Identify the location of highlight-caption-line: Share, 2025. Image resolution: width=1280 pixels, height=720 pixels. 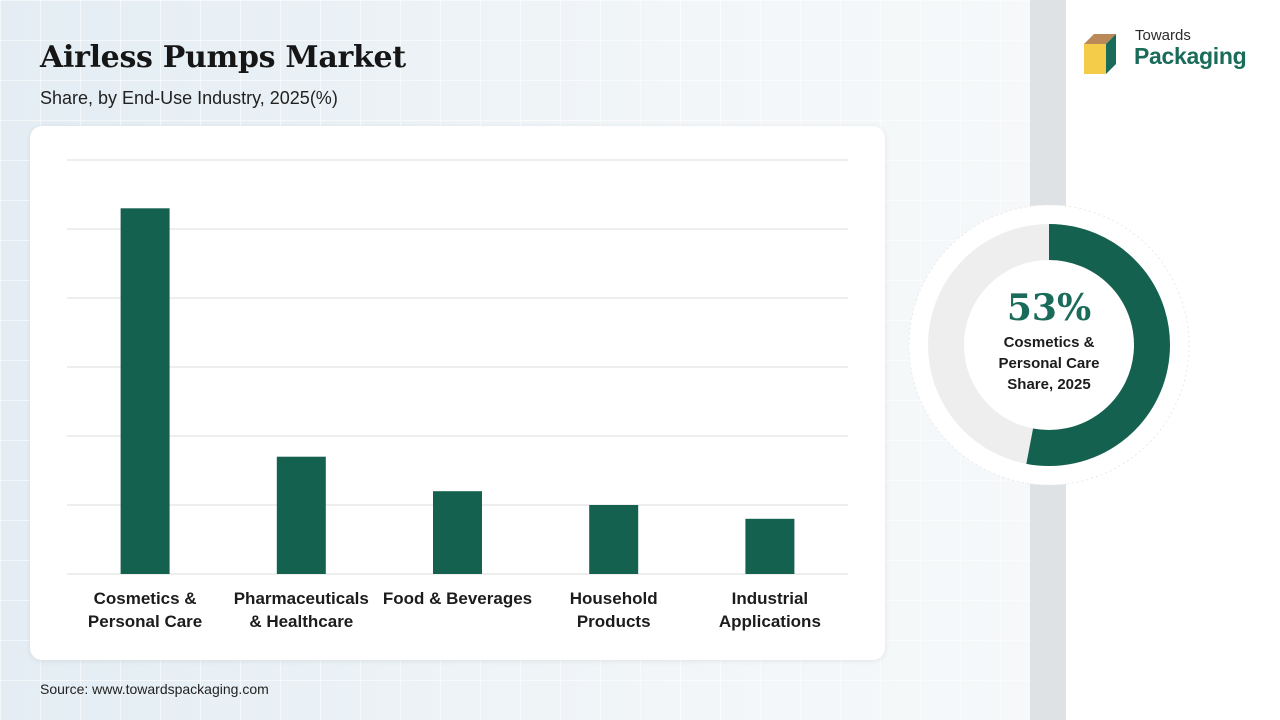
(1049, 384).